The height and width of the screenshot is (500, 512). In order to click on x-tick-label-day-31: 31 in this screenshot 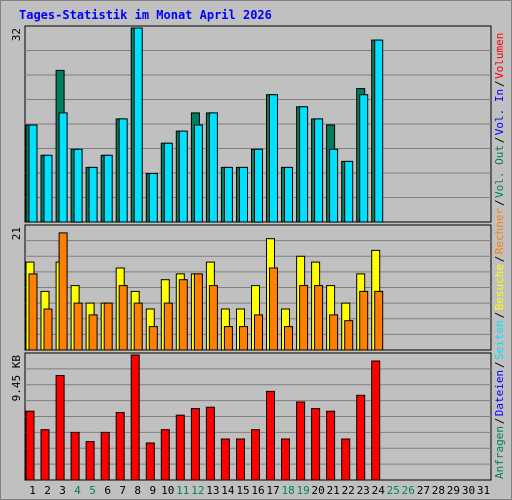, I will do `click(483, 490)`.